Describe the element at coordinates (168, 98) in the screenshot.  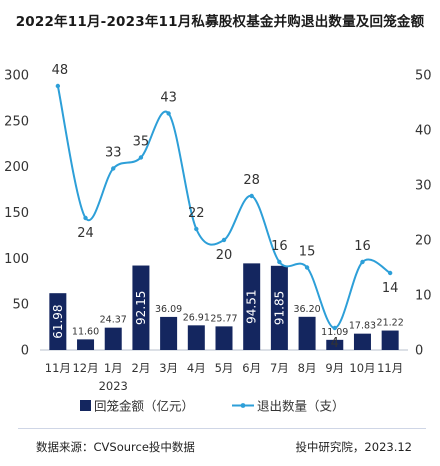
I see `line-value-label: 43` at that location.